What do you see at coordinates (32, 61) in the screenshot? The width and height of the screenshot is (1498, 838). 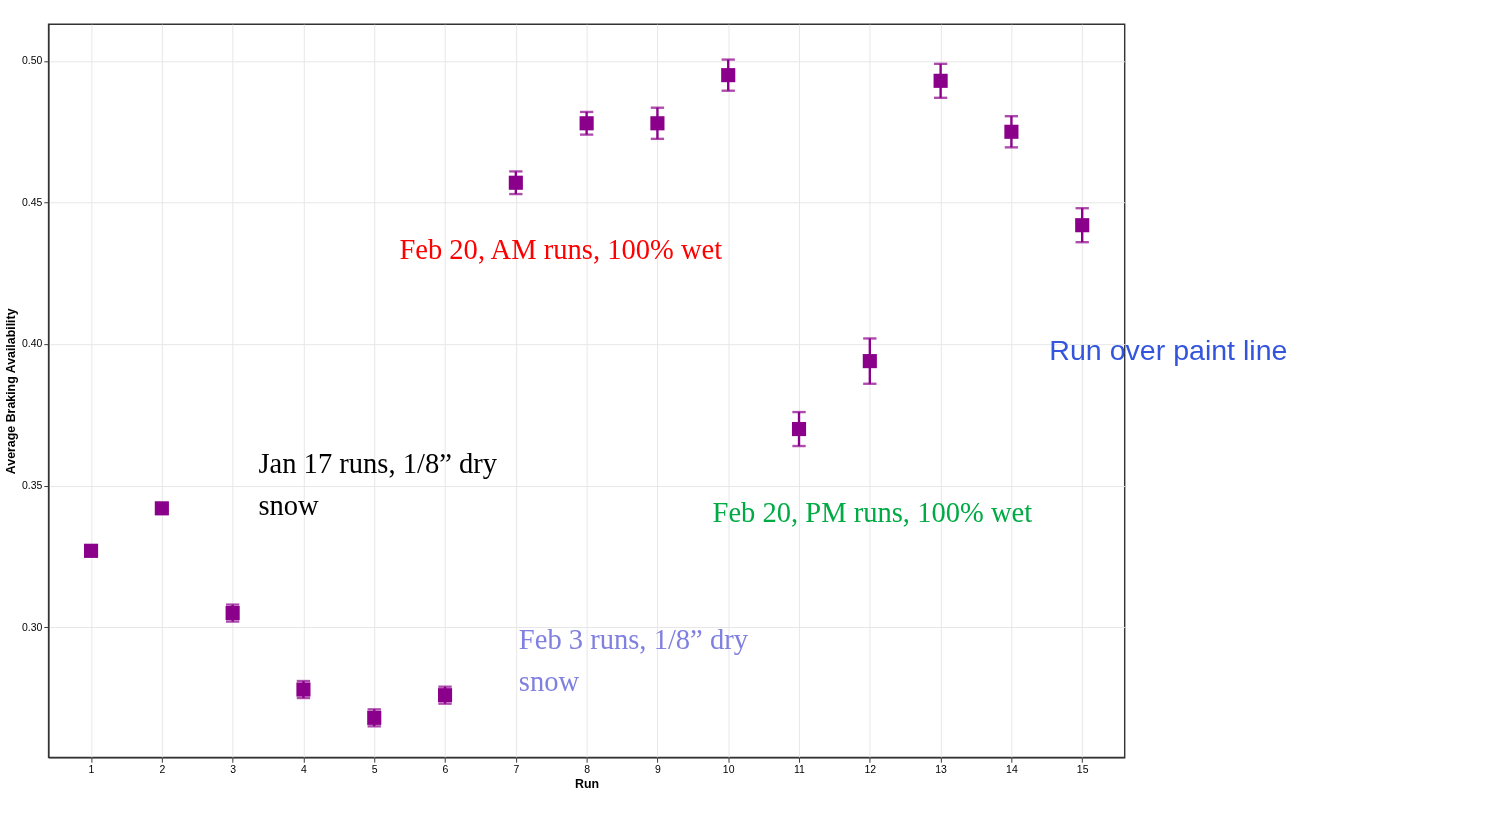 I see `y-tick-label: 0.50` at bounding box center [32, 61].